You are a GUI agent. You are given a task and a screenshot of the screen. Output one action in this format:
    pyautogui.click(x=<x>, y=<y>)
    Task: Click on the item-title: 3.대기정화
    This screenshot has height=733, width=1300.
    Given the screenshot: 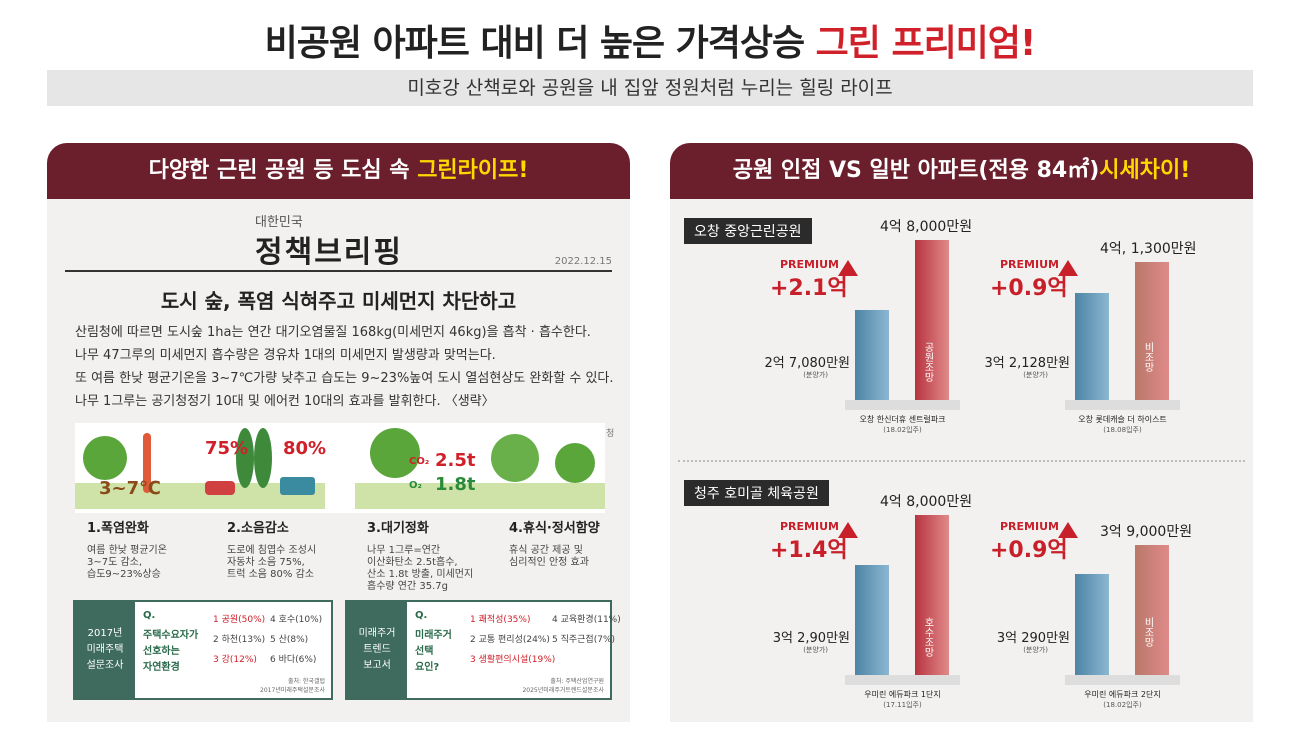 What is the action you would take?
    pyautogui.click(x=398, y=528)
    